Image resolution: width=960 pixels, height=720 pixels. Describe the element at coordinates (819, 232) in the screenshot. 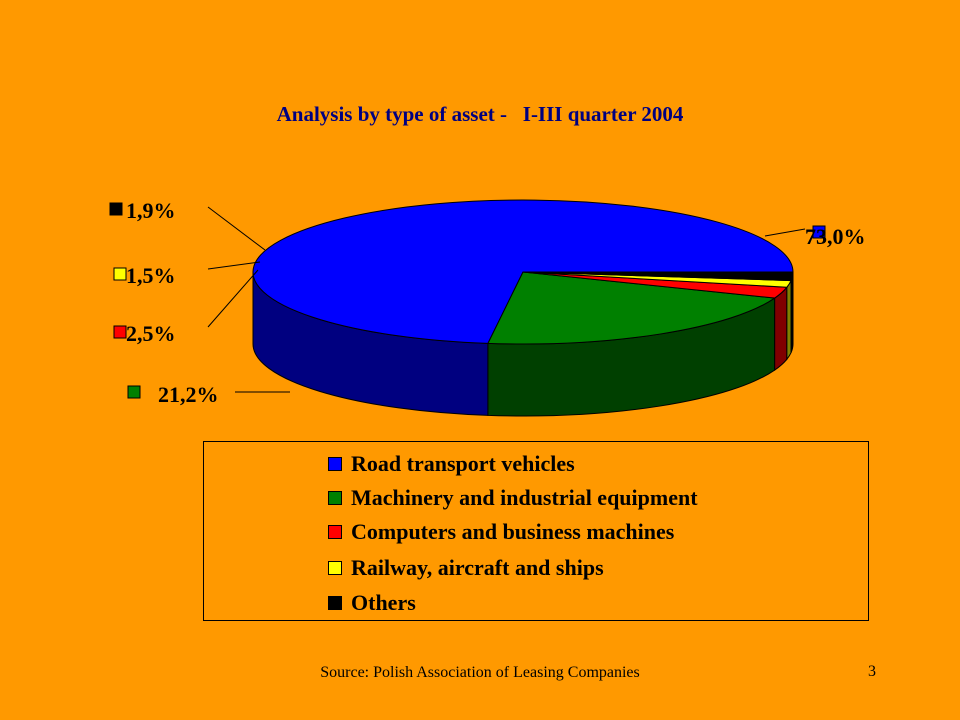

I see `label-swatch-road` at that location.